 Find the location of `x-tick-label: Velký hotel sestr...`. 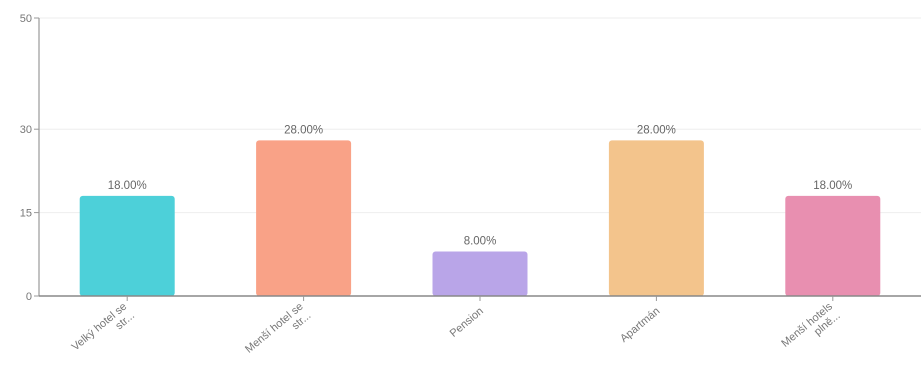

x-tick-label: Velký hotel sestr... is located at coordinates (103, 332).